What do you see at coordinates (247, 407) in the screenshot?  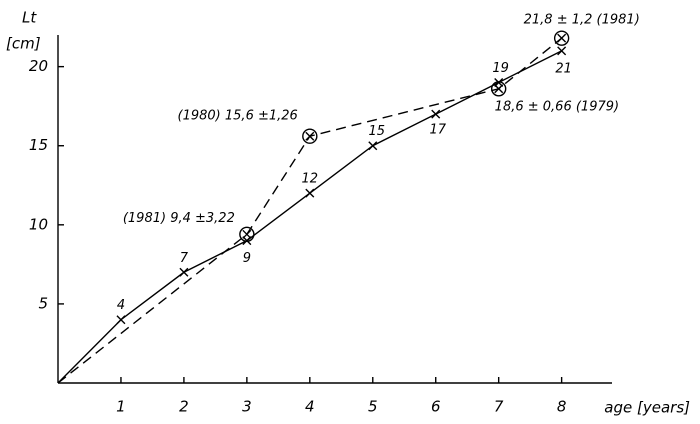 I see `x-tick-label: 3` at bounding box center [247, 407].